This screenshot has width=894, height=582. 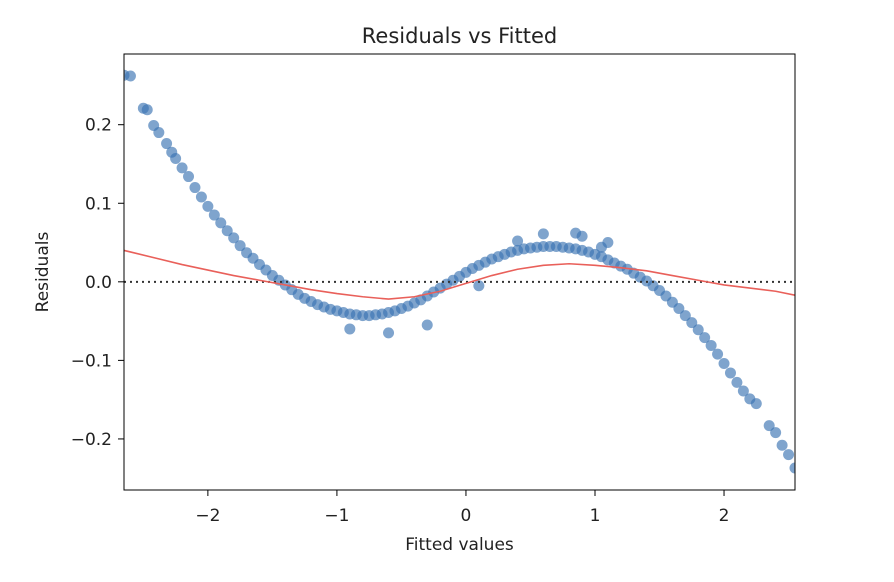 I want to click on lowess-trend-line, so click(x=459, y=274).